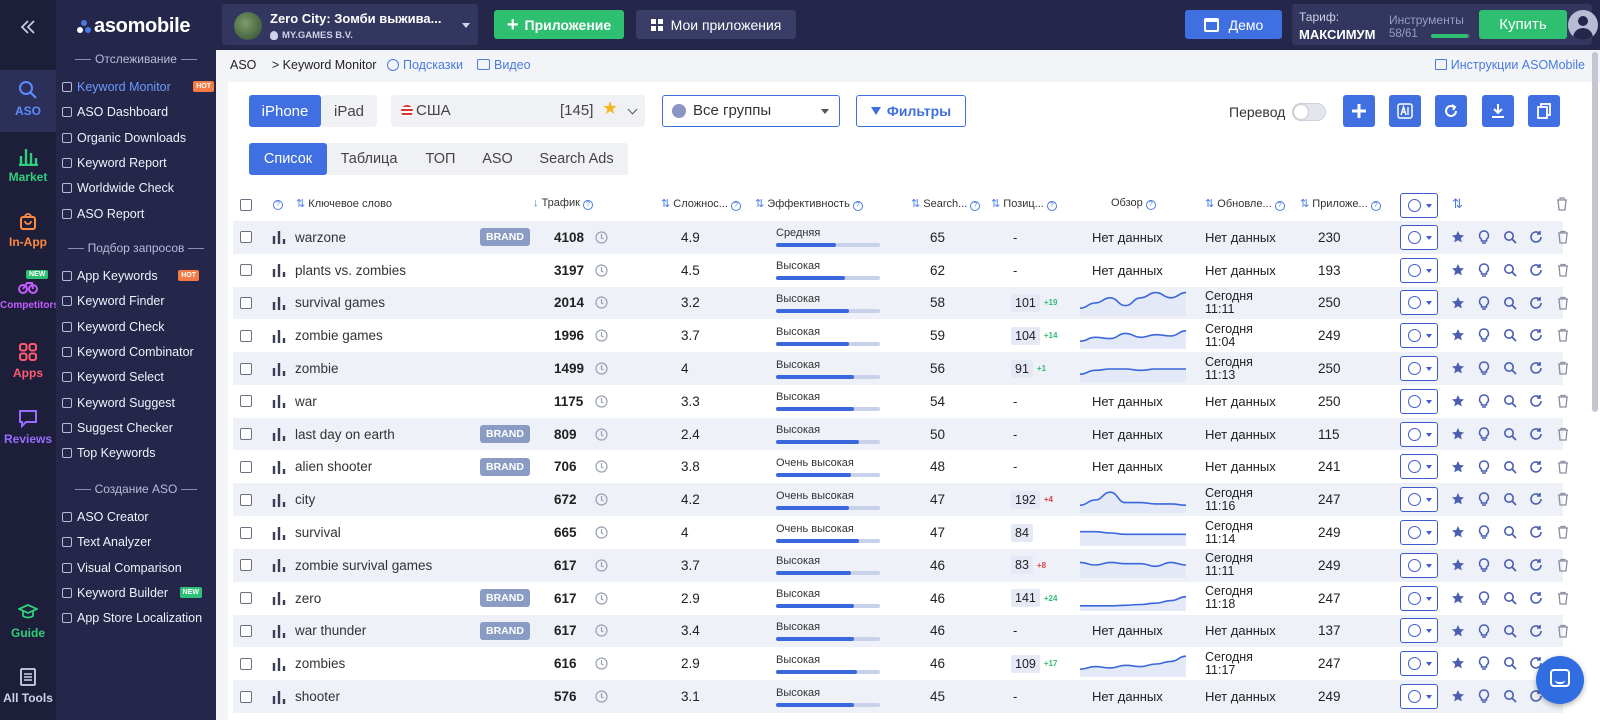  Describe the element at coordinates (440, 159) in the screenshot. I see `tab-view-2: ТОП` at that location.